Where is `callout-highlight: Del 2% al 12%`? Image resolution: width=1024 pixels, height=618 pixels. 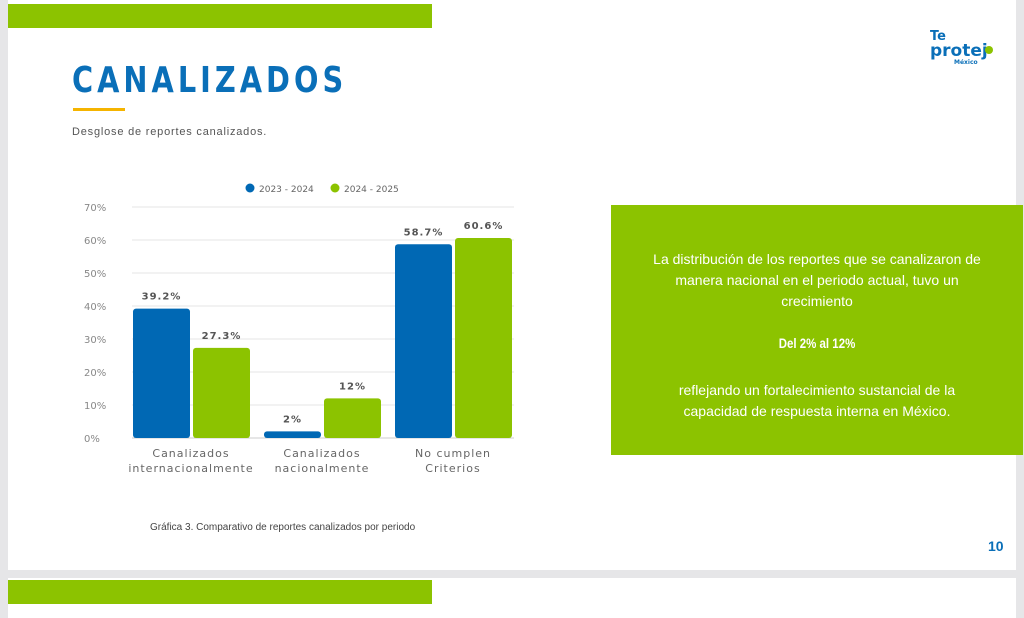
callout-highlight: Del 2% al 12% is located at coordinates (817, 343).